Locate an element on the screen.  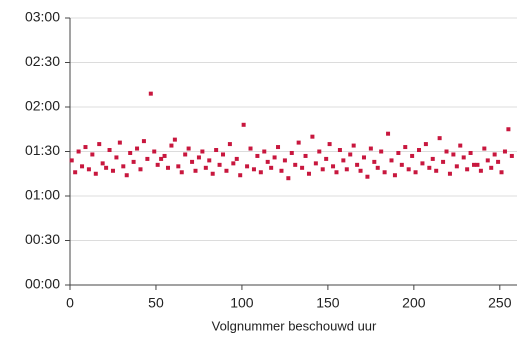
y-tick-label: 02:00 is located at coordinates (42, 106).